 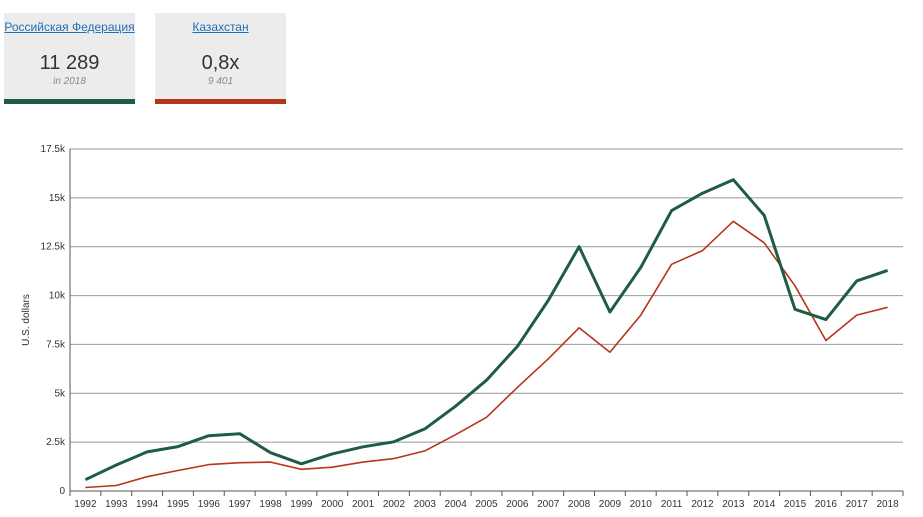 I want to click on y-tick-label: 12.5k, so click(x=53, y=247).